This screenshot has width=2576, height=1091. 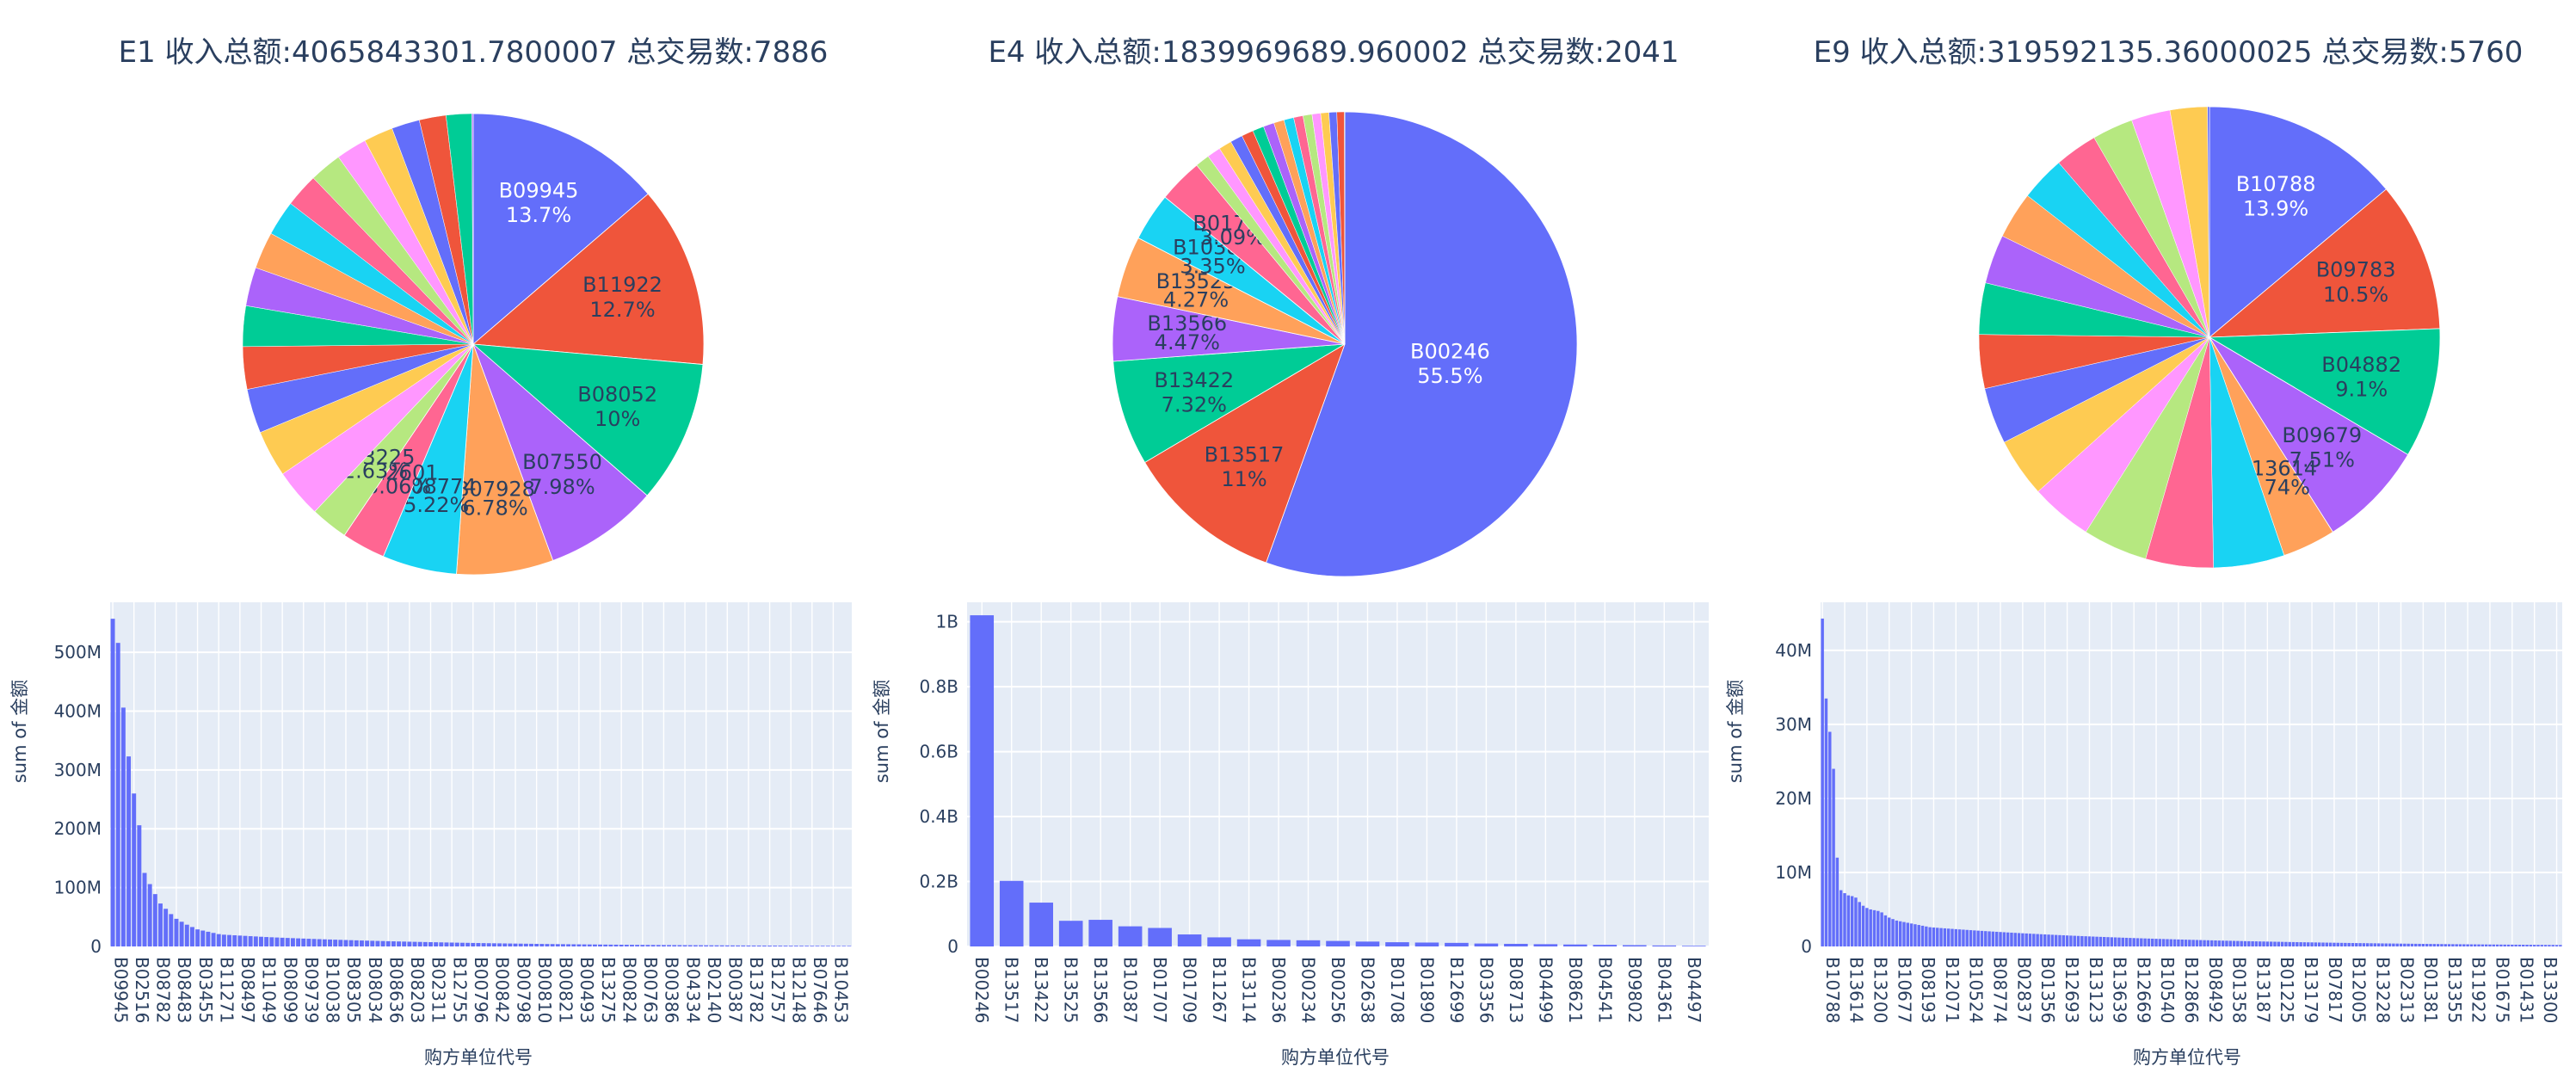 I want to click on bar-xtick-label: B13179, so click(x=2311, y=990).